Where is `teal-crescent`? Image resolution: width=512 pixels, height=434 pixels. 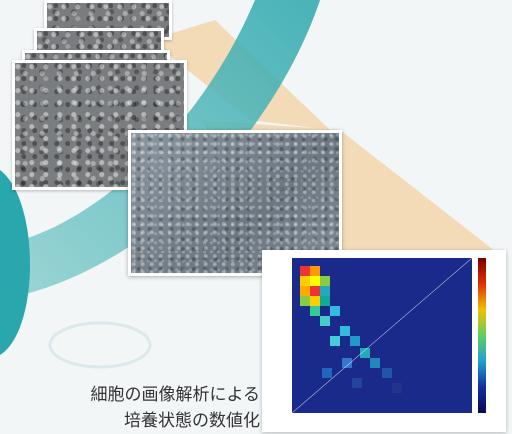
teal-crescent is located at coordinates (15, 262).